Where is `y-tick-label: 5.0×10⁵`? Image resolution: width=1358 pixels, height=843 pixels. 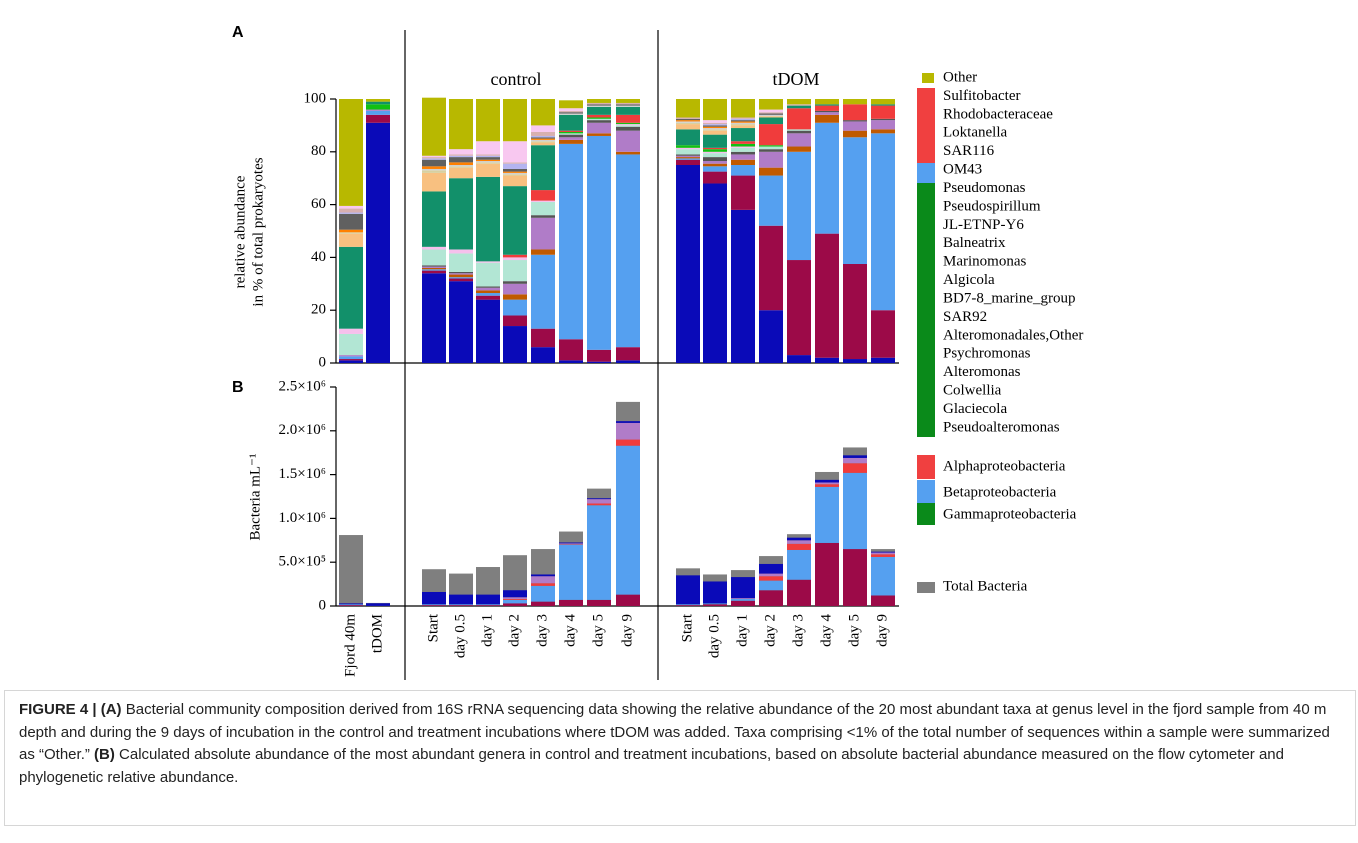
y-tick-label: 5.0×10⁵ is located at coordinates (302, 562).